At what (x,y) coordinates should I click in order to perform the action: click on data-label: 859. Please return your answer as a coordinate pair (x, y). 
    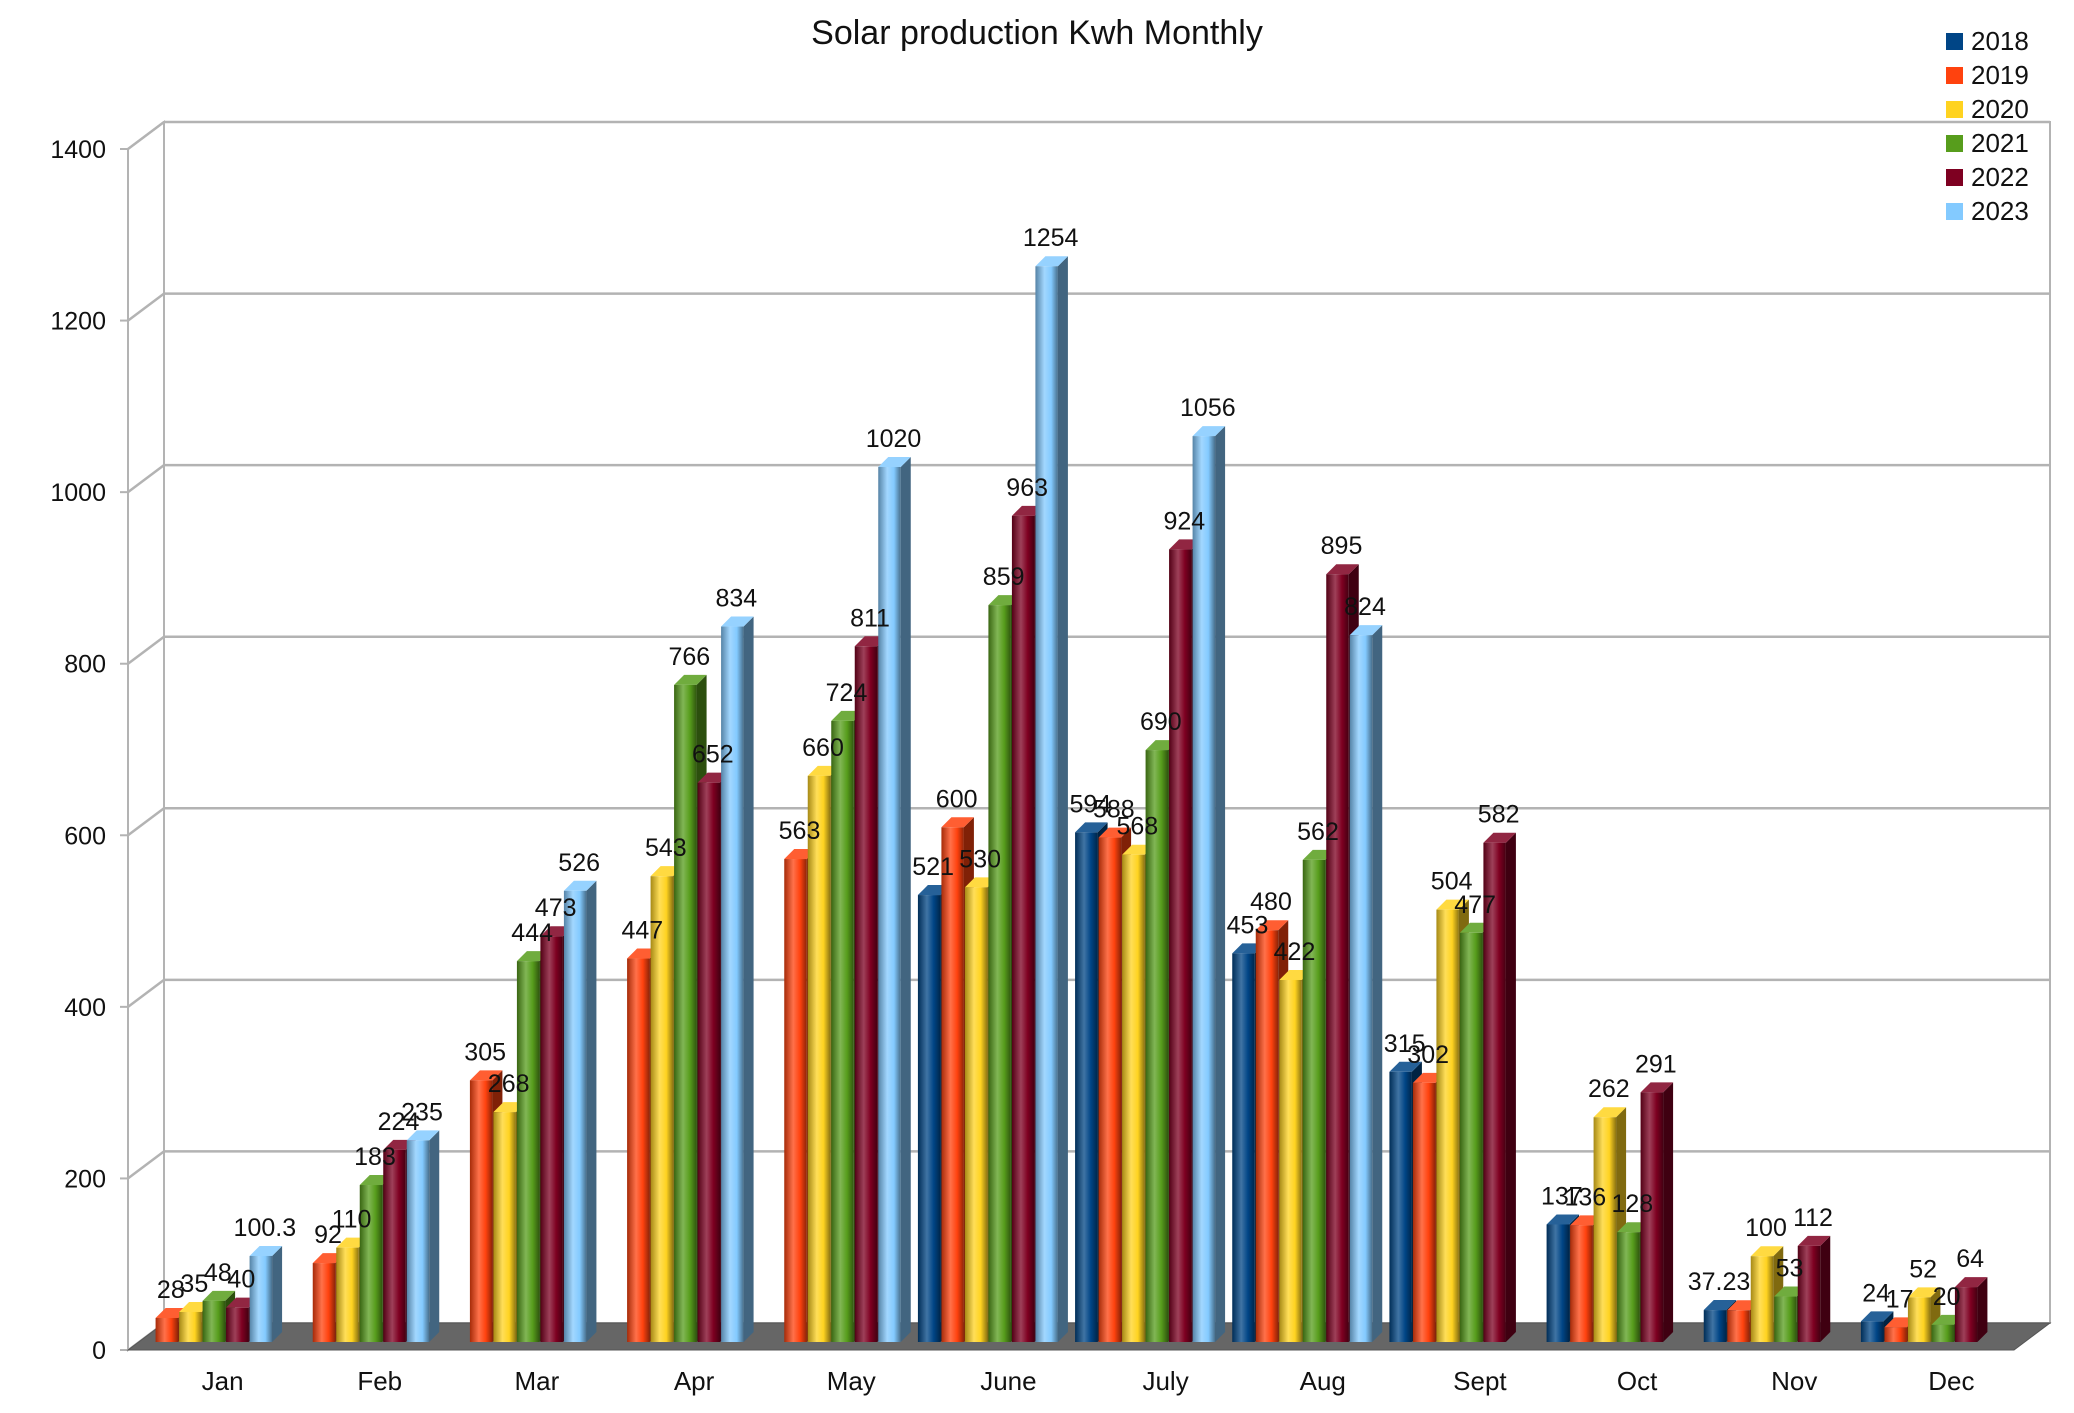
    Looking at the image, I should click on (1004, 577).